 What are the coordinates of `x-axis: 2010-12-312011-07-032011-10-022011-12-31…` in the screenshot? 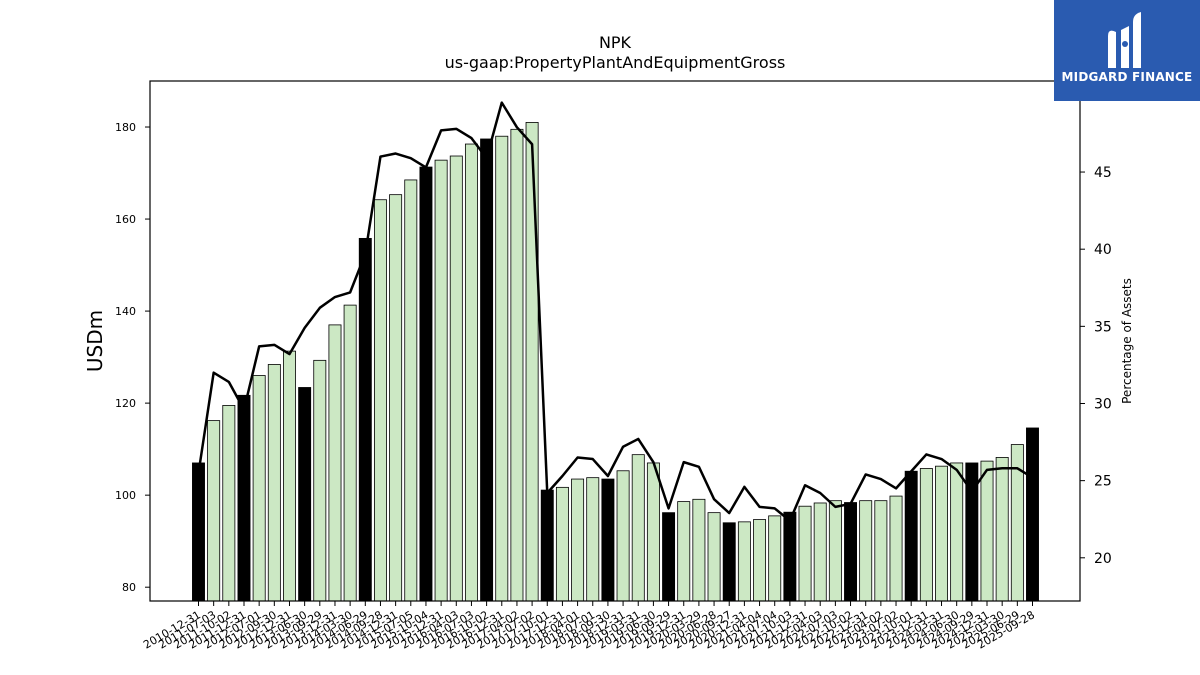 It's located at (589, 626).